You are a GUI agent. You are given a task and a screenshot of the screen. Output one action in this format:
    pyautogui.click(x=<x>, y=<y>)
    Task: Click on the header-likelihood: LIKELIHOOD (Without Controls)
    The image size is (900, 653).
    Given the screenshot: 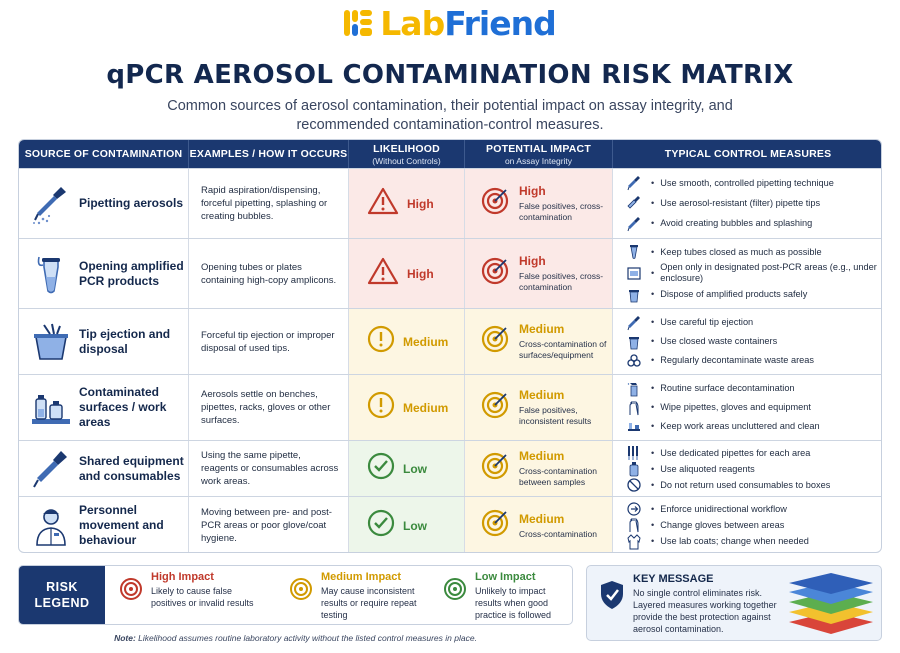 What is the action you would take?
    pyautogui.click(x=407, y=154)
    